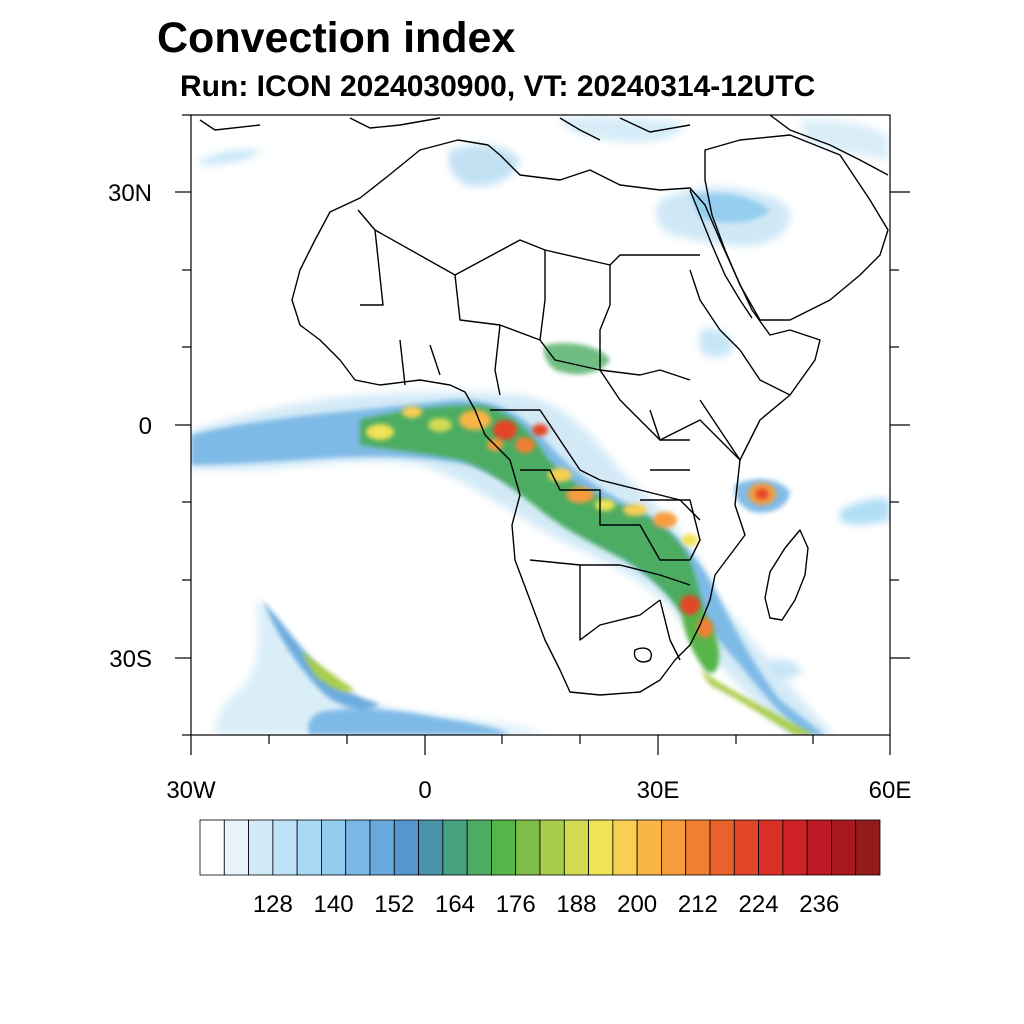  Describe the element at coordinates (455, 904) in the screenshot. I see `colorbar-label: 164` at that location.